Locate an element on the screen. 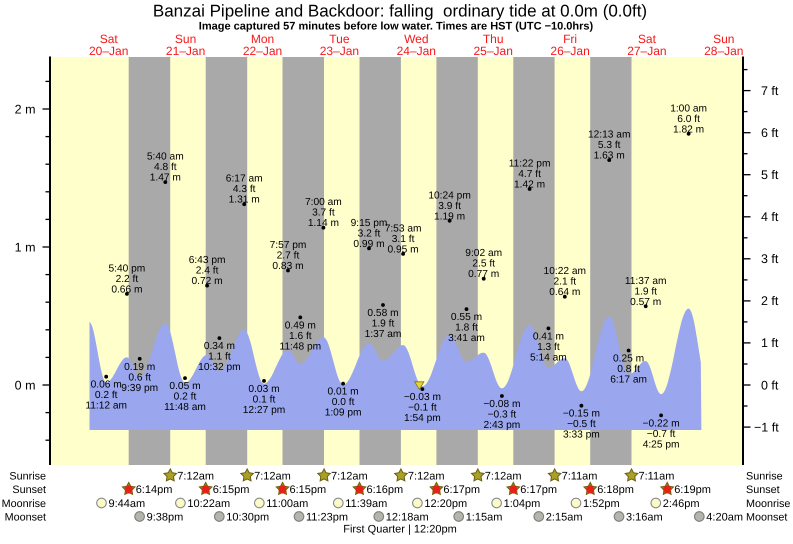 Image resolution: width=793 pixels, height=544 pixels. svg-text: 24–Jan is located at coordinates (416, 51).